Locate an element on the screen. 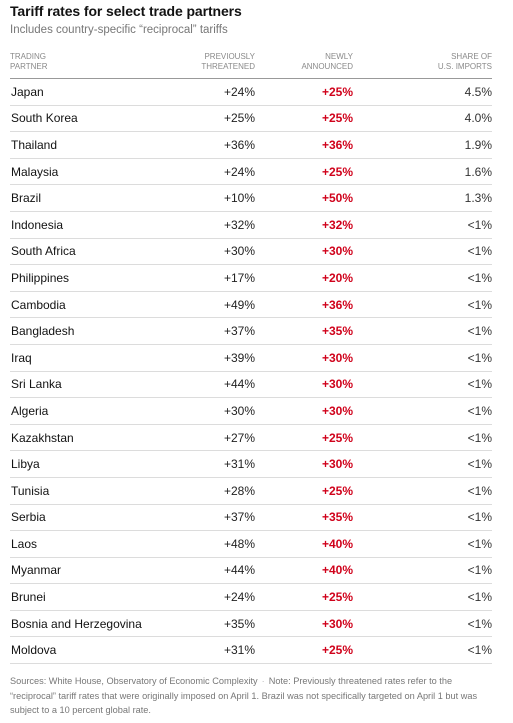  chart-title: Tariff rates for select trade partners is located at coordinates (126, 11).